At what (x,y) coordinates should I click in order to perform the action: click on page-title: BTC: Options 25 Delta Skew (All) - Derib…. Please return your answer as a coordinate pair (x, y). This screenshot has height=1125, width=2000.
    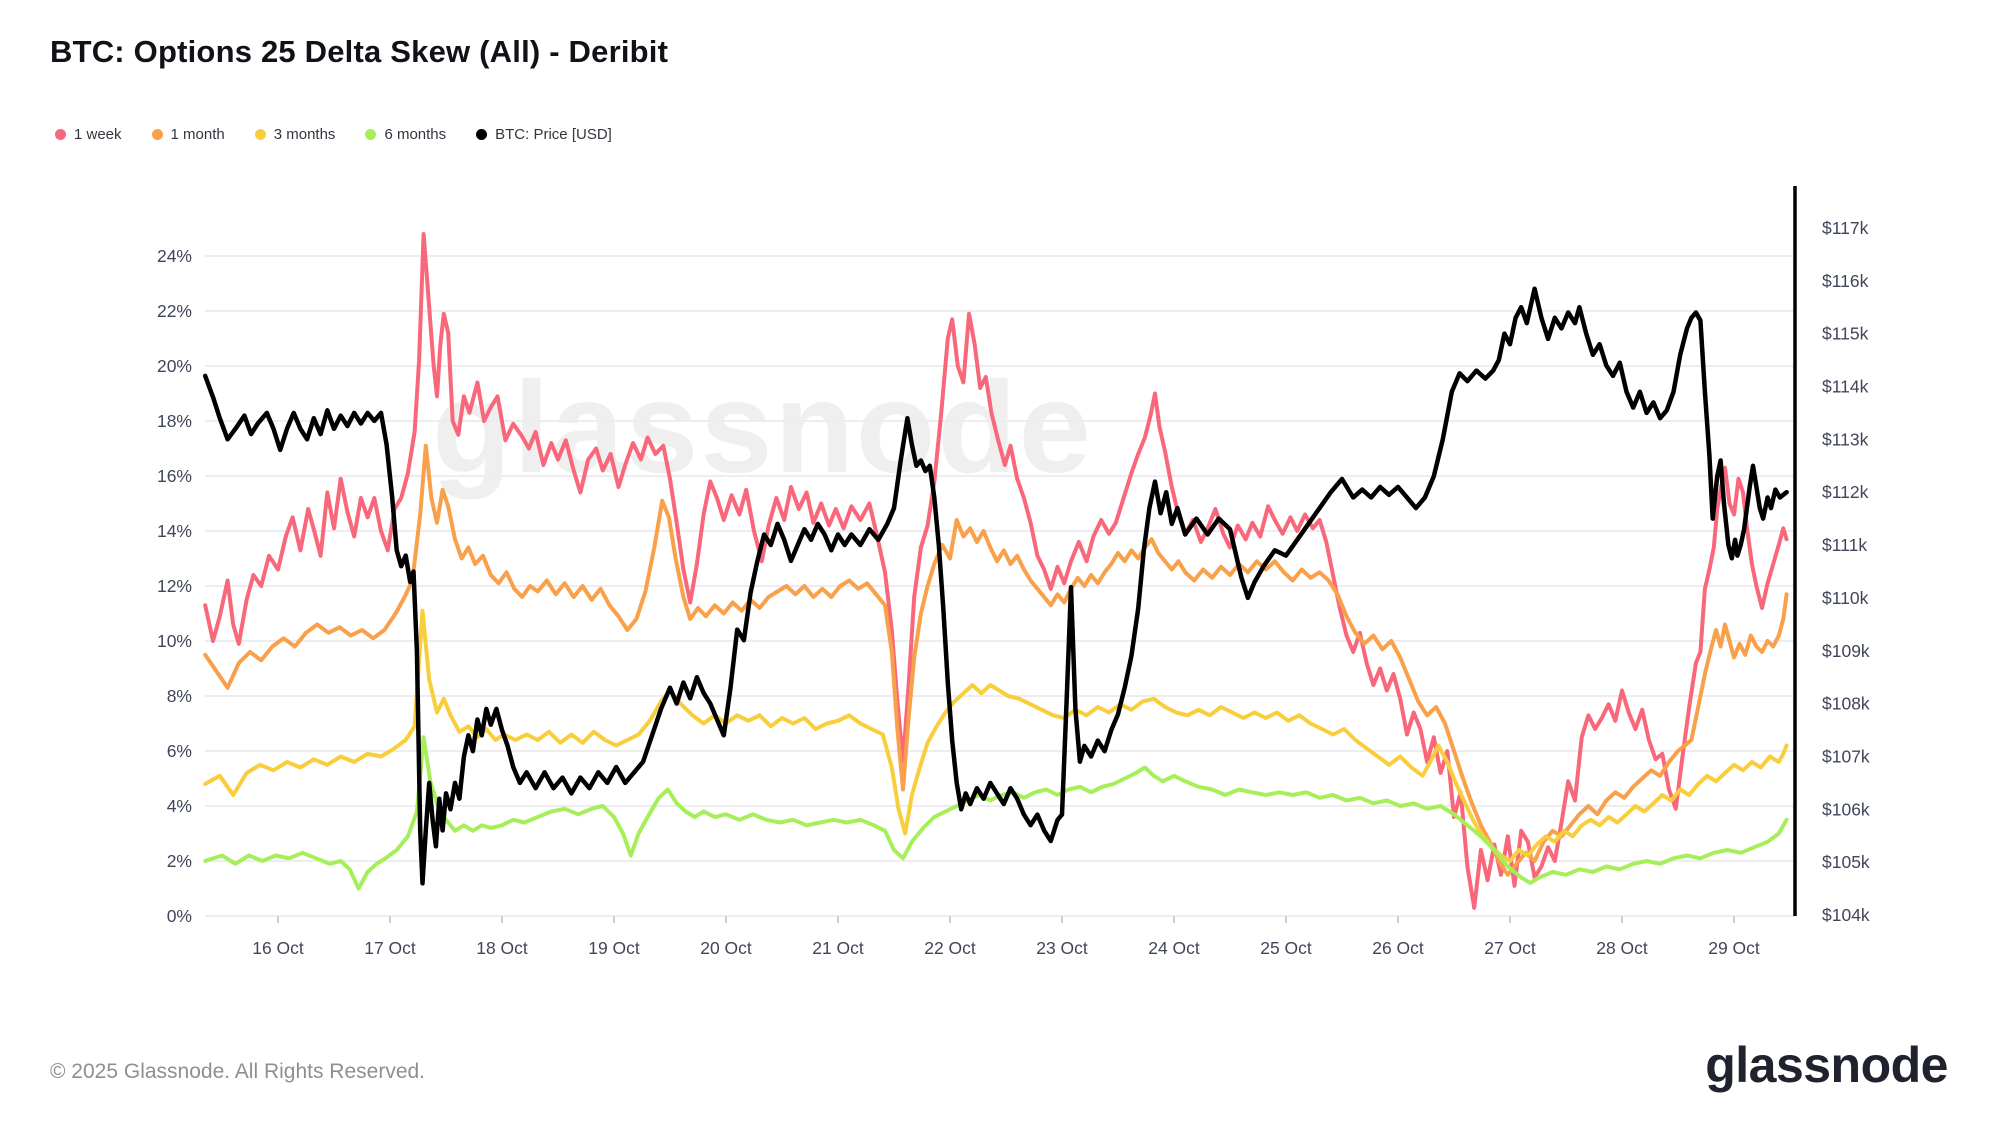
    Looking at the image, I should click on (359, 51).